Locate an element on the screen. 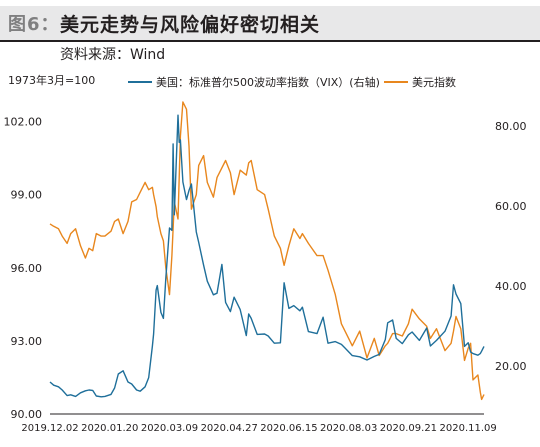  y-left-tick-label: 99.00 is located at coordinates (27, 195).